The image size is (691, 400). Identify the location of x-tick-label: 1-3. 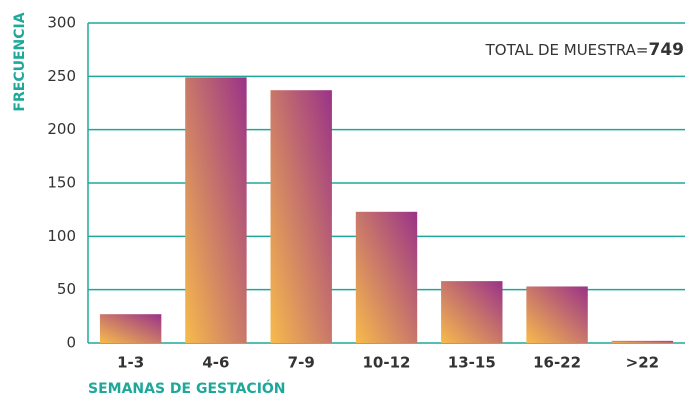
(130, 363).